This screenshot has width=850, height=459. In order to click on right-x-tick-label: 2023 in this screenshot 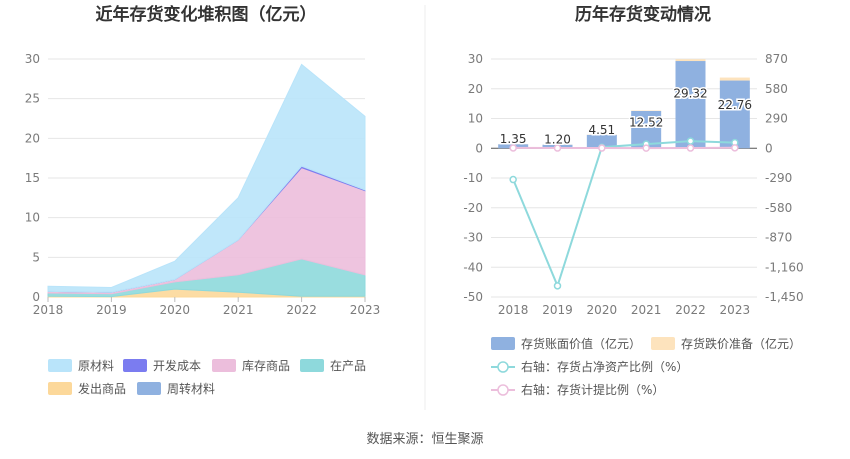, I will do `click(735, 310)`.